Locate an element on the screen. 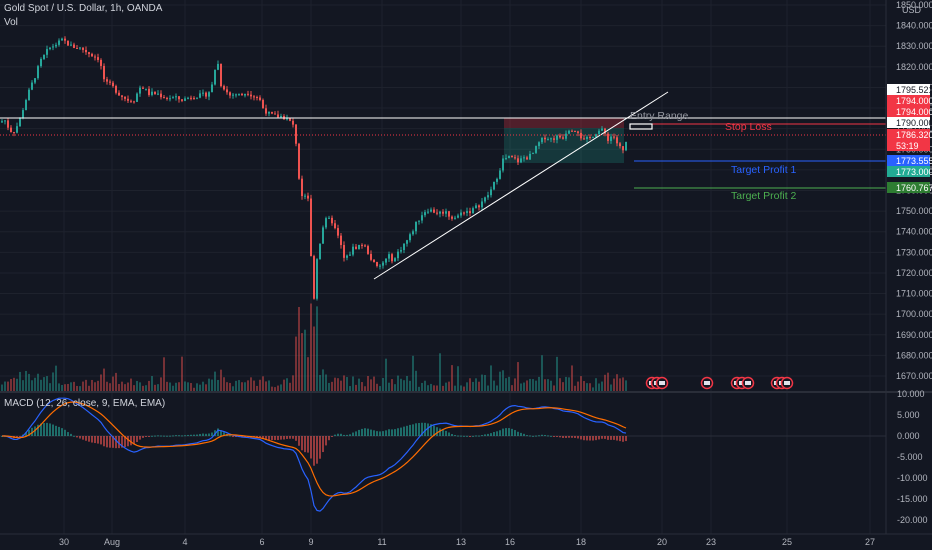 The image size is (932, 550). macd-label: MACD (12, 26, close, 9, EMA, EMA) is located at coordinates (85, 403).